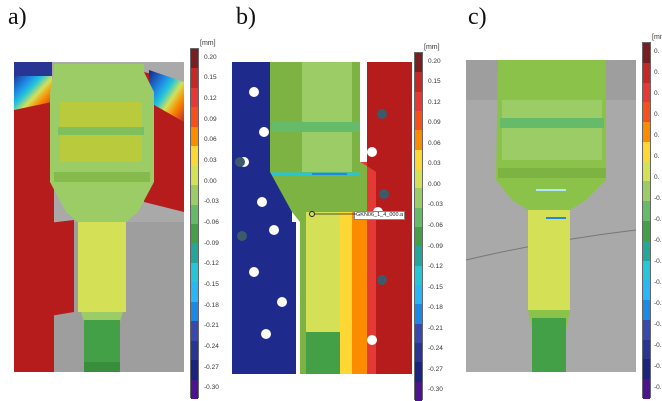 This screenshot has width=662, height=401. I want to click on colorbar-a-unit: [mm], so click(208, 43).